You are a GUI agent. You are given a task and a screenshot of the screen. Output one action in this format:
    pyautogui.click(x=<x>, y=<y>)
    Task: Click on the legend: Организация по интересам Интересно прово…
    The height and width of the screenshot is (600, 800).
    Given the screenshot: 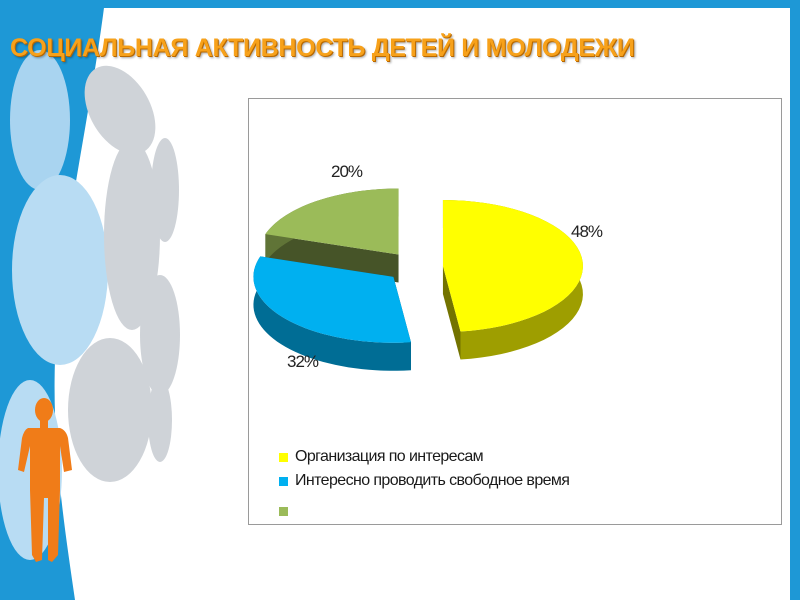 What is the action you would take?
    pyautogui.click(x=519, y=471)
    